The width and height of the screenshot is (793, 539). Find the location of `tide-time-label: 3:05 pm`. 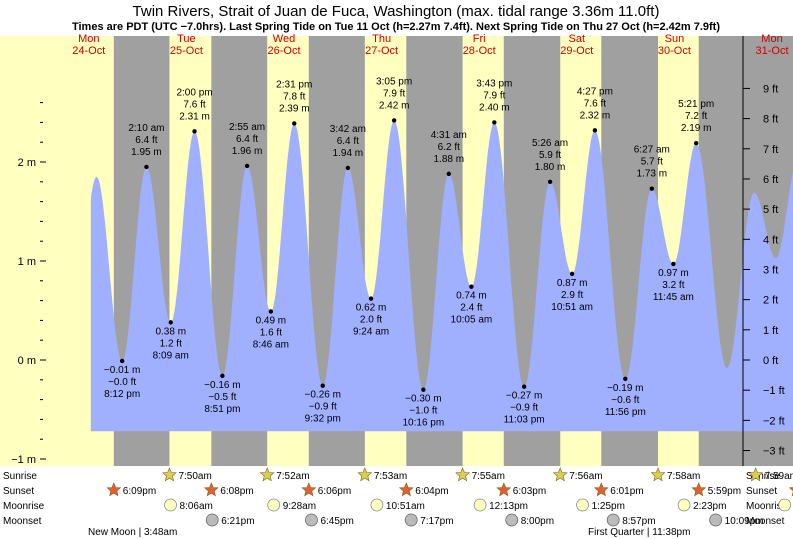

tide-time-label: 3:05 pm is located at coordinates (394, 81).